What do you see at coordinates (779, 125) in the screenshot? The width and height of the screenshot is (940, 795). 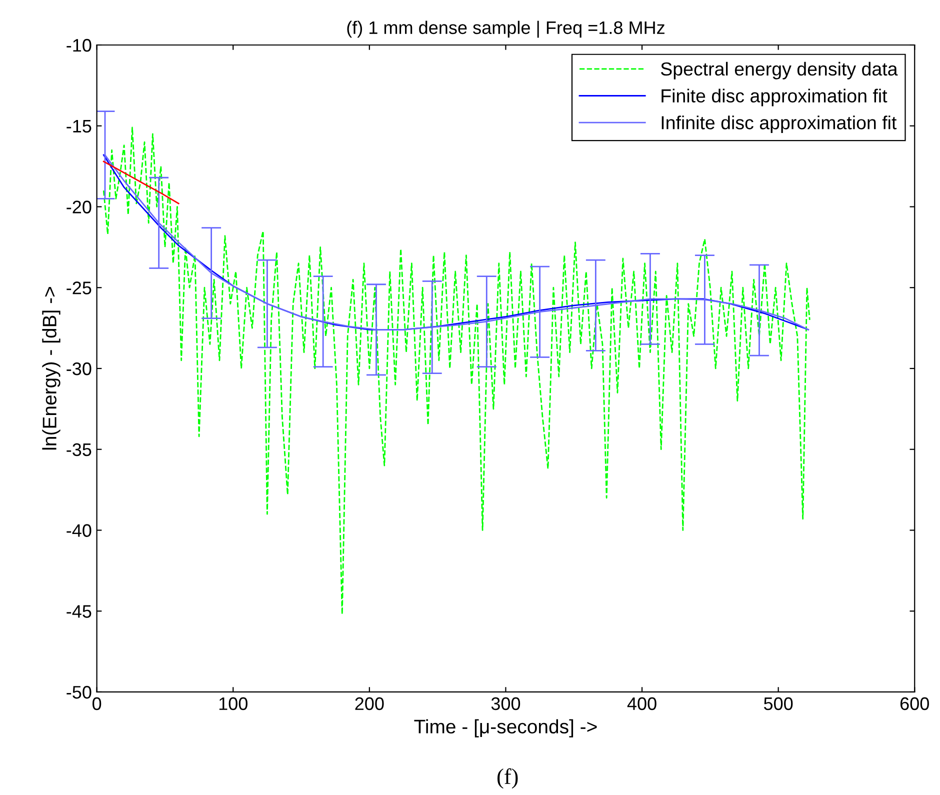 I see `legend-label: Infinite disc approximation fit` at bounding box center [779, 125].